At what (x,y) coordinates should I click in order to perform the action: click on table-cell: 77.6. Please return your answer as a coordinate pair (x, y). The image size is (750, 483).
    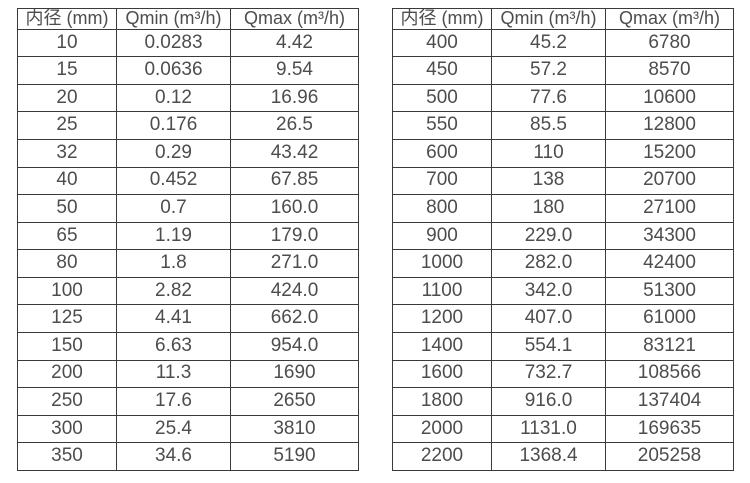
    Looking at the image, I should click on (548, 98).